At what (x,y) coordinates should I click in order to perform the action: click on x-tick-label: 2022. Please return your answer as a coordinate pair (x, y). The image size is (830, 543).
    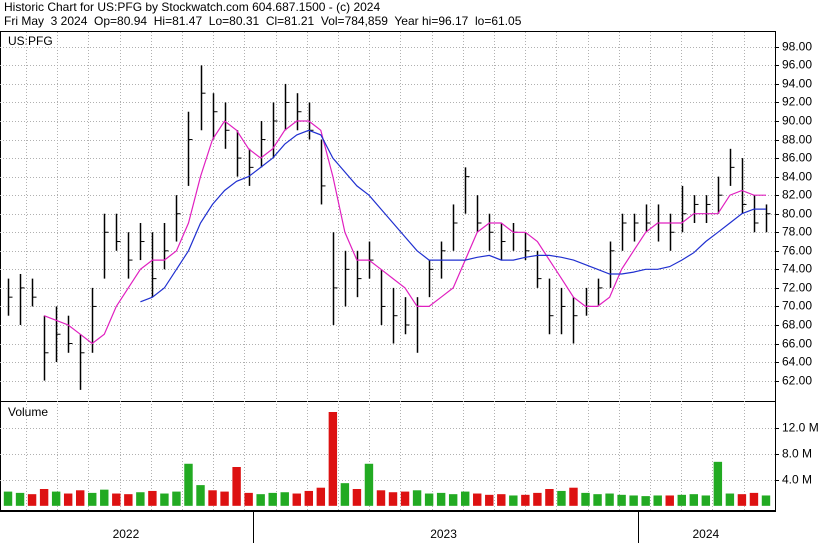
    Looking at the image, I should click on (126, 534).